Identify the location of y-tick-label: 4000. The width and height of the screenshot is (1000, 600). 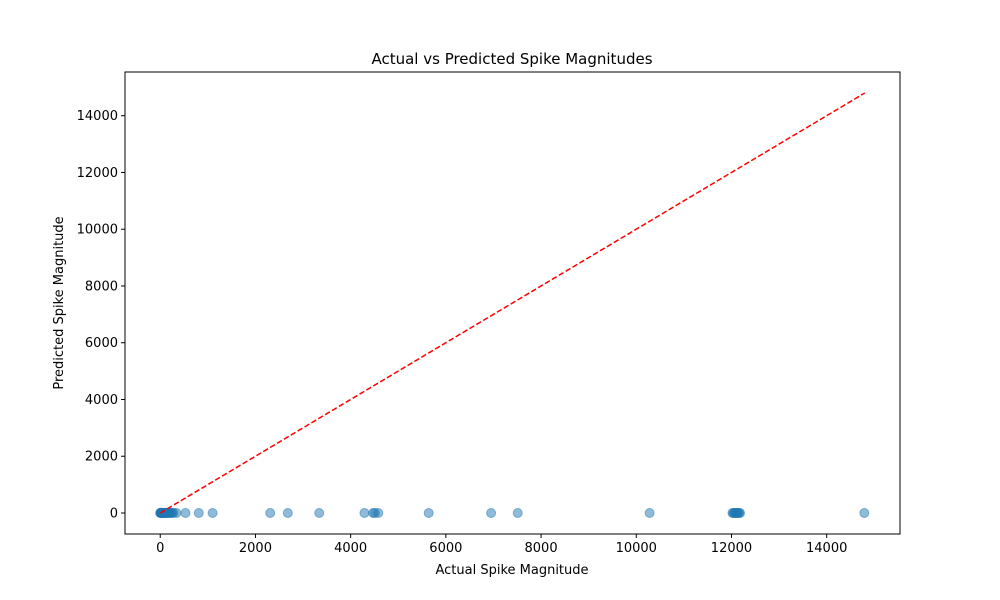
(101, 400).